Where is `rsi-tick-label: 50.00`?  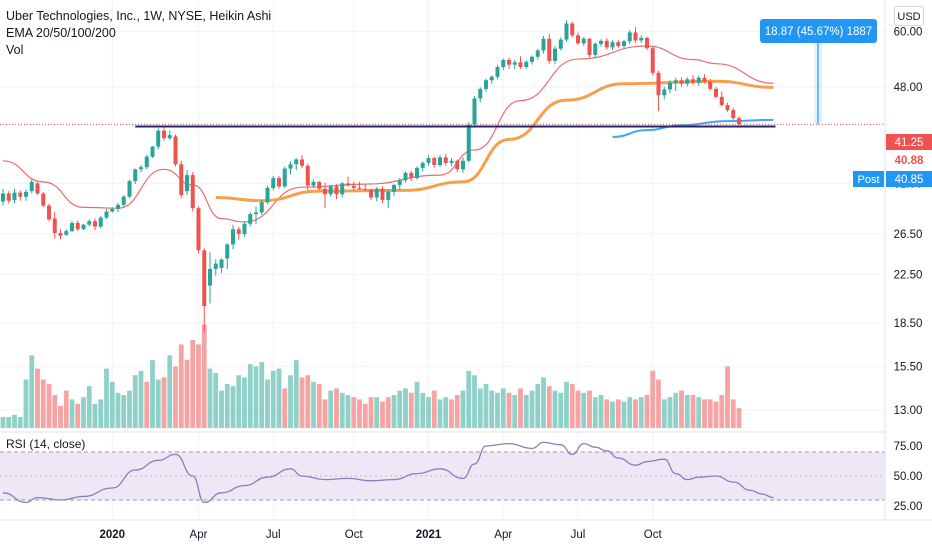
rsi-tick-label: 50.00 is located at coordinates (908, 477).